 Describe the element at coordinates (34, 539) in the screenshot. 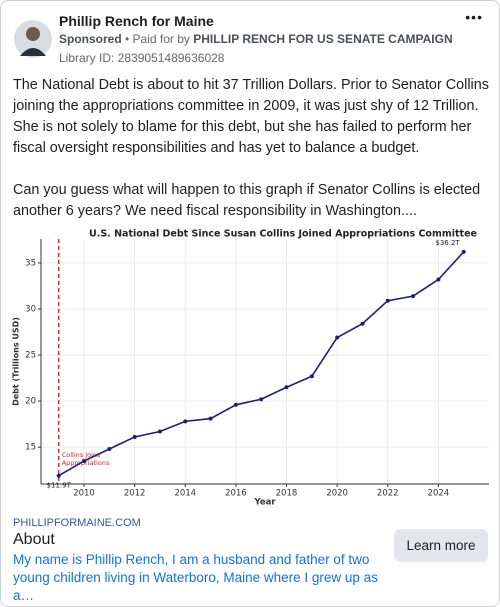

I see `link-title: About` at that location.